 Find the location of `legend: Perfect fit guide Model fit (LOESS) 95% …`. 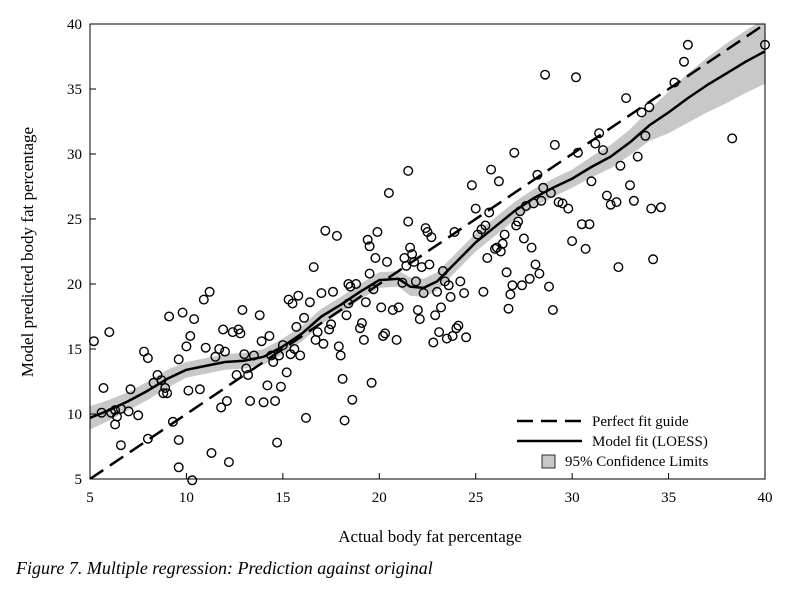

legend: Perfect fit guide Model fit (LOESS) 95% … is located at coordinates (612, 442).